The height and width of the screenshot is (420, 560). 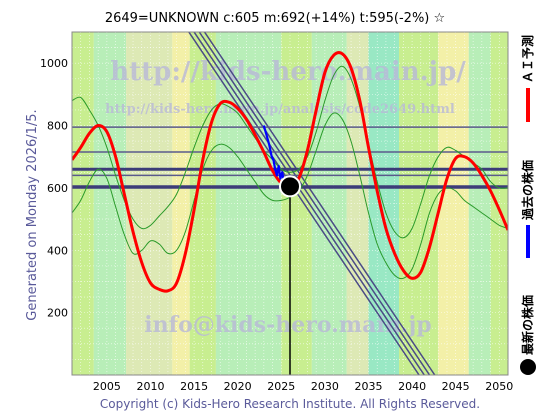 I want to click on watermark-url: http://kids-hero.main.jp/, so click(x=288, y=72).